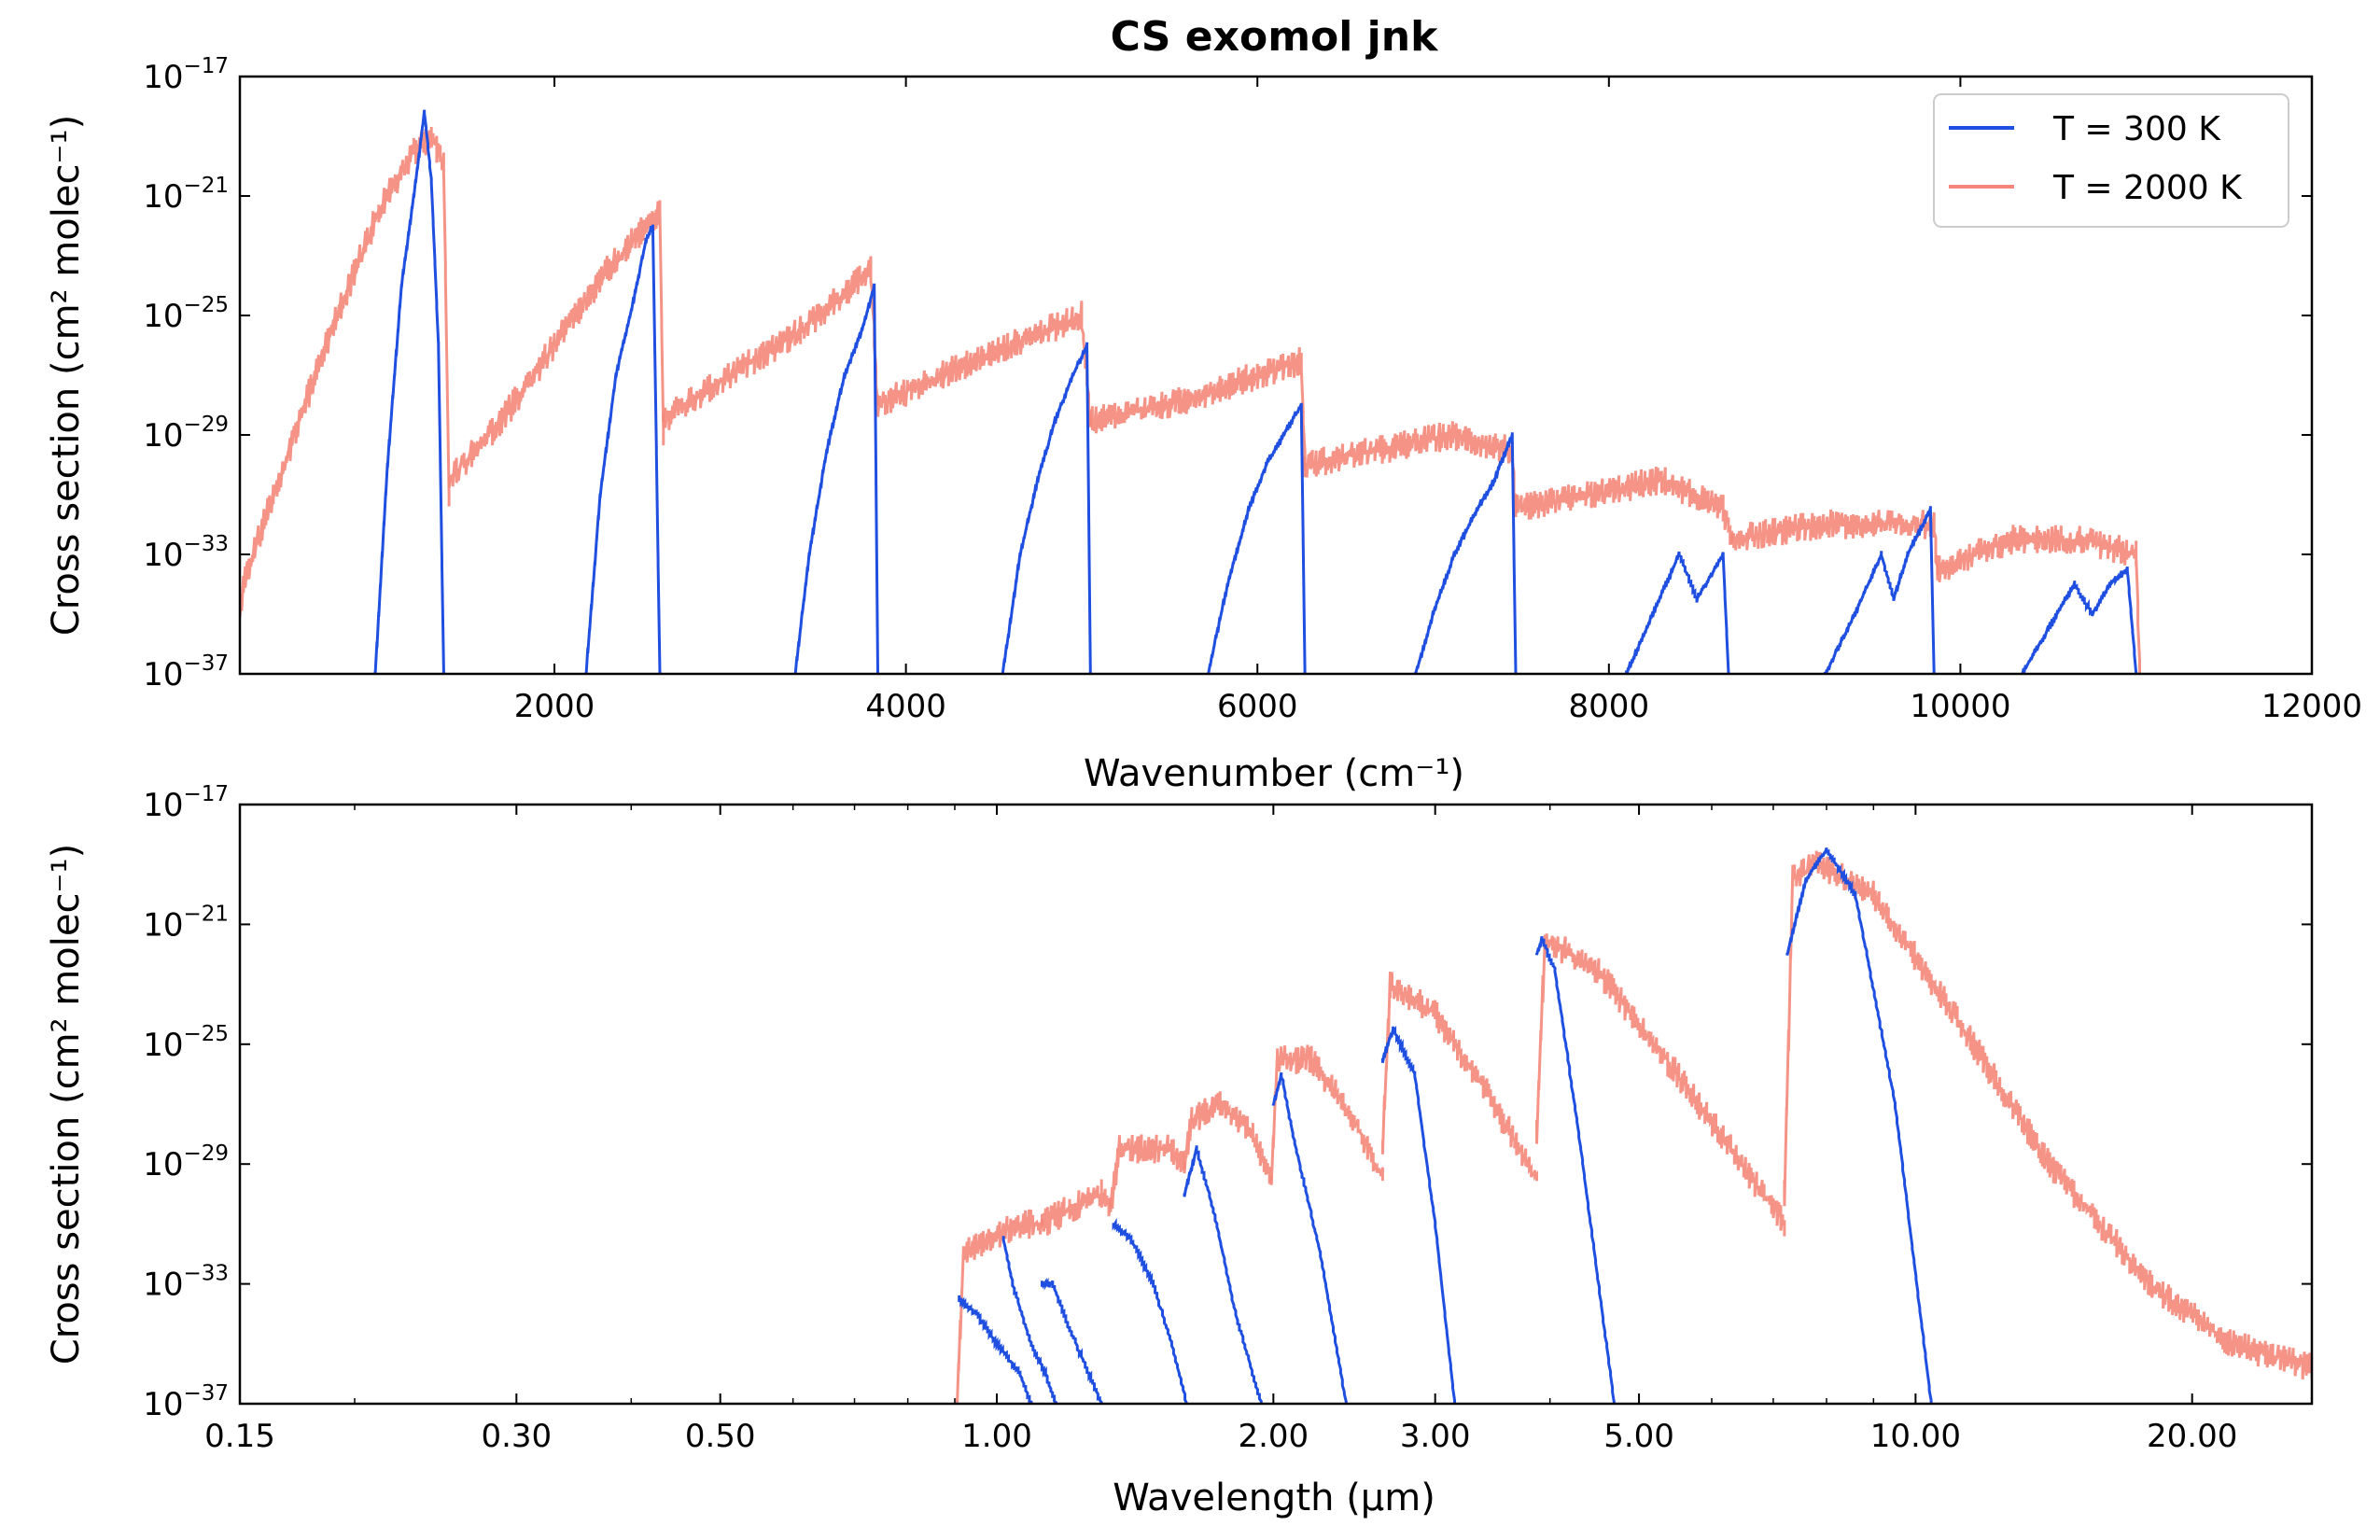  What do you see at coordinates (1960, 706) in the screenshot?
I see `x-tick-label: 10000` at bounding box center [1960, 706].